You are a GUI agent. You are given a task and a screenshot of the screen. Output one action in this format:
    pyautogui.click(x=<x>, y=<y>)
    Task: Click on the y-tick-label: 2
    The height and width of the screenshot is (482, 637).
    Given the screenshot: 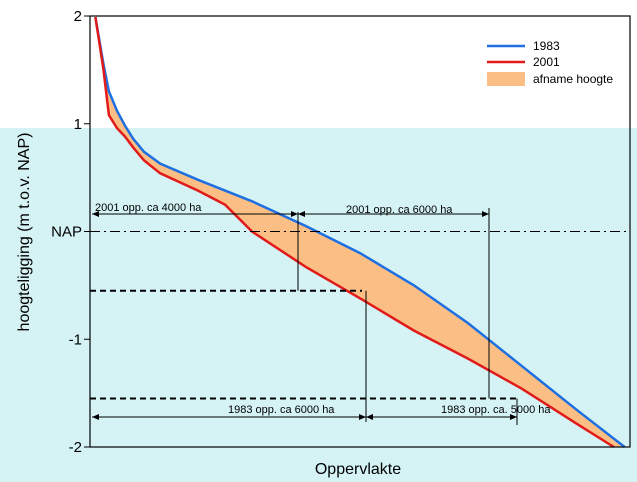 What is the action you would take?
    pyautogui.click(x=78, y=16)
    